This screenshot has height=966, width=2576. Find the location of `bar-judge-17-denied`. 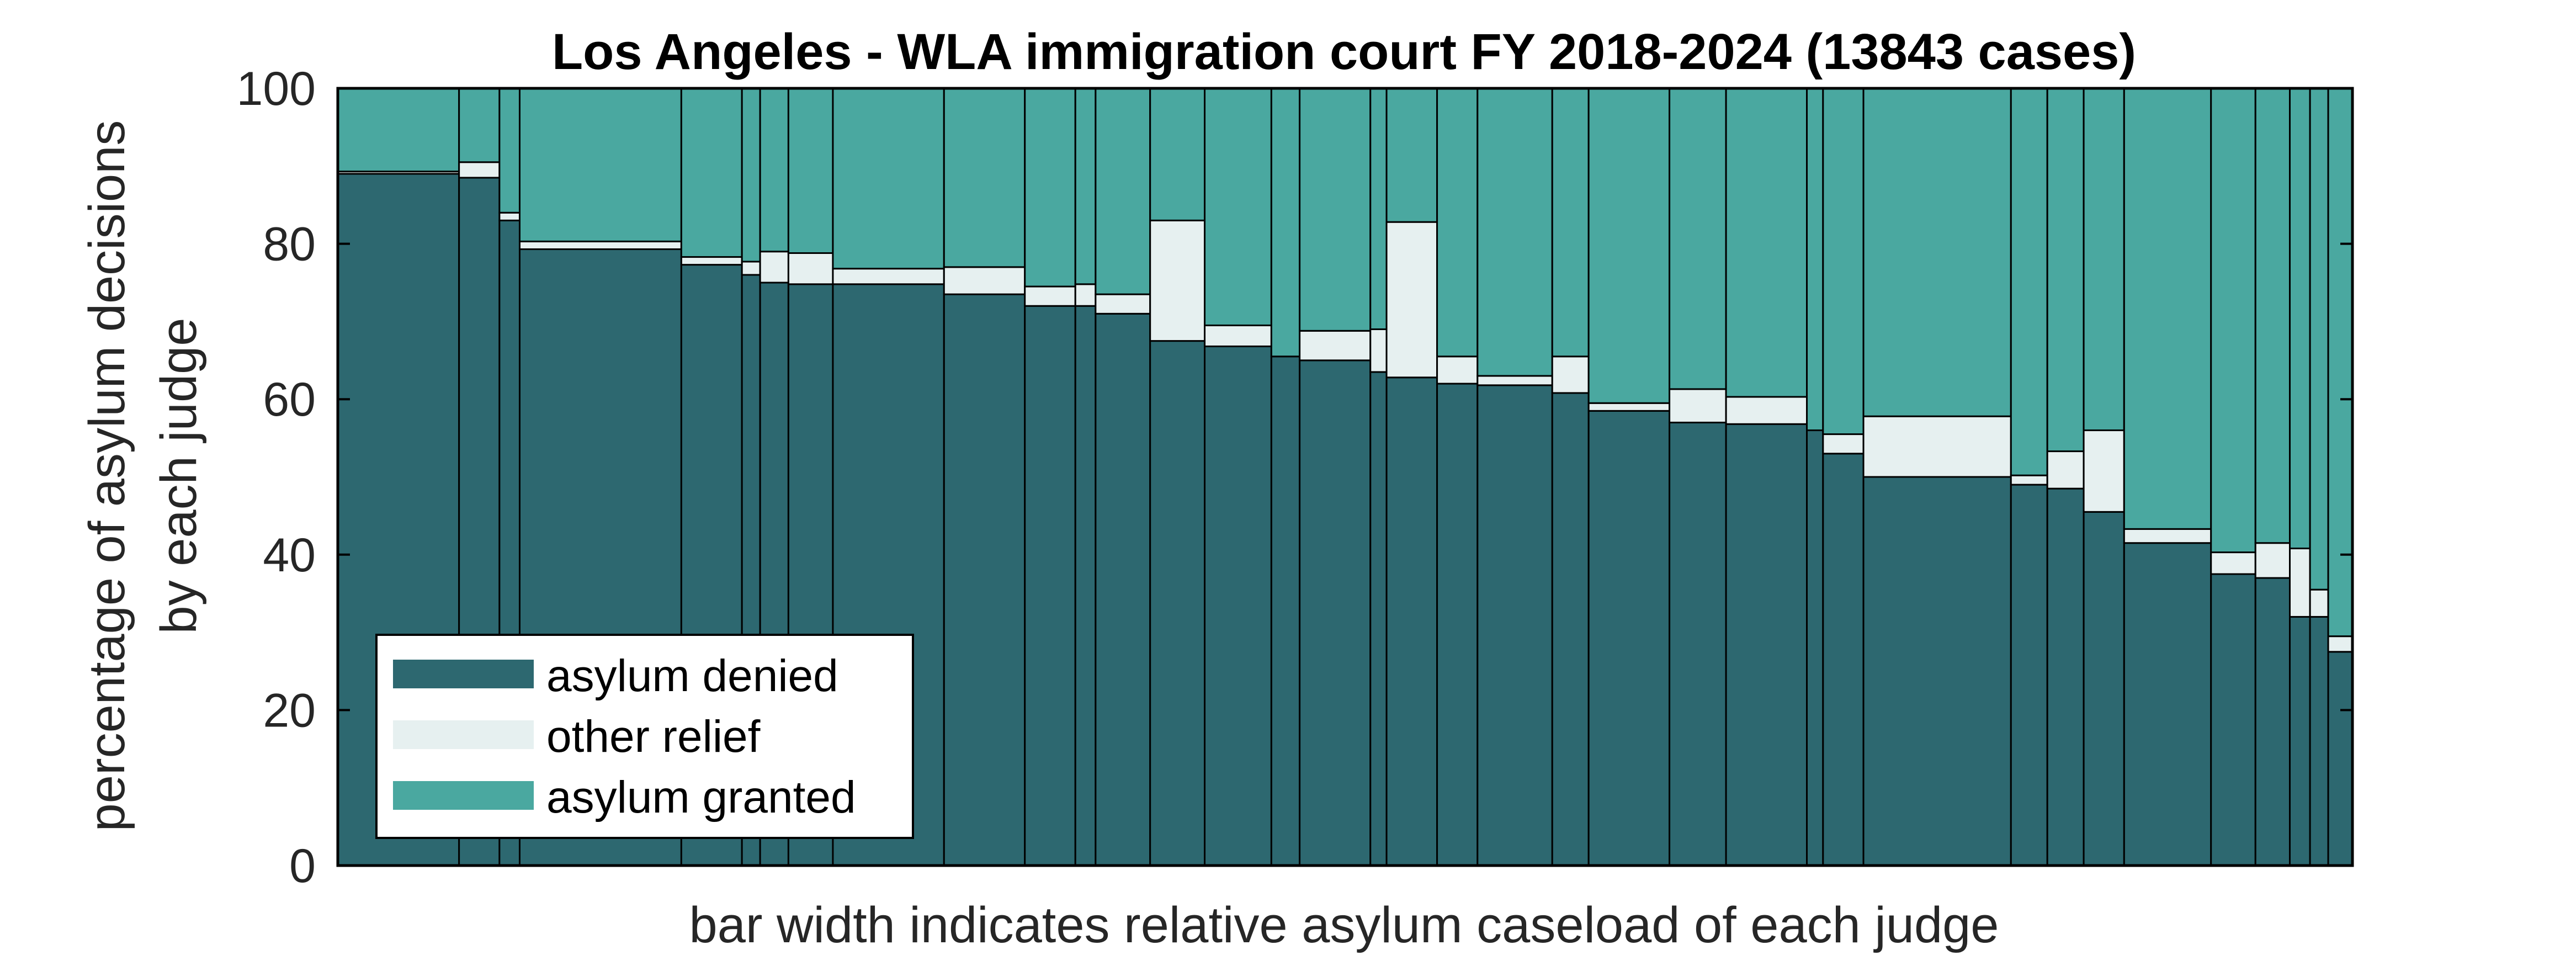

bar-judge-17-denied is located at coordinates (1335, 613).